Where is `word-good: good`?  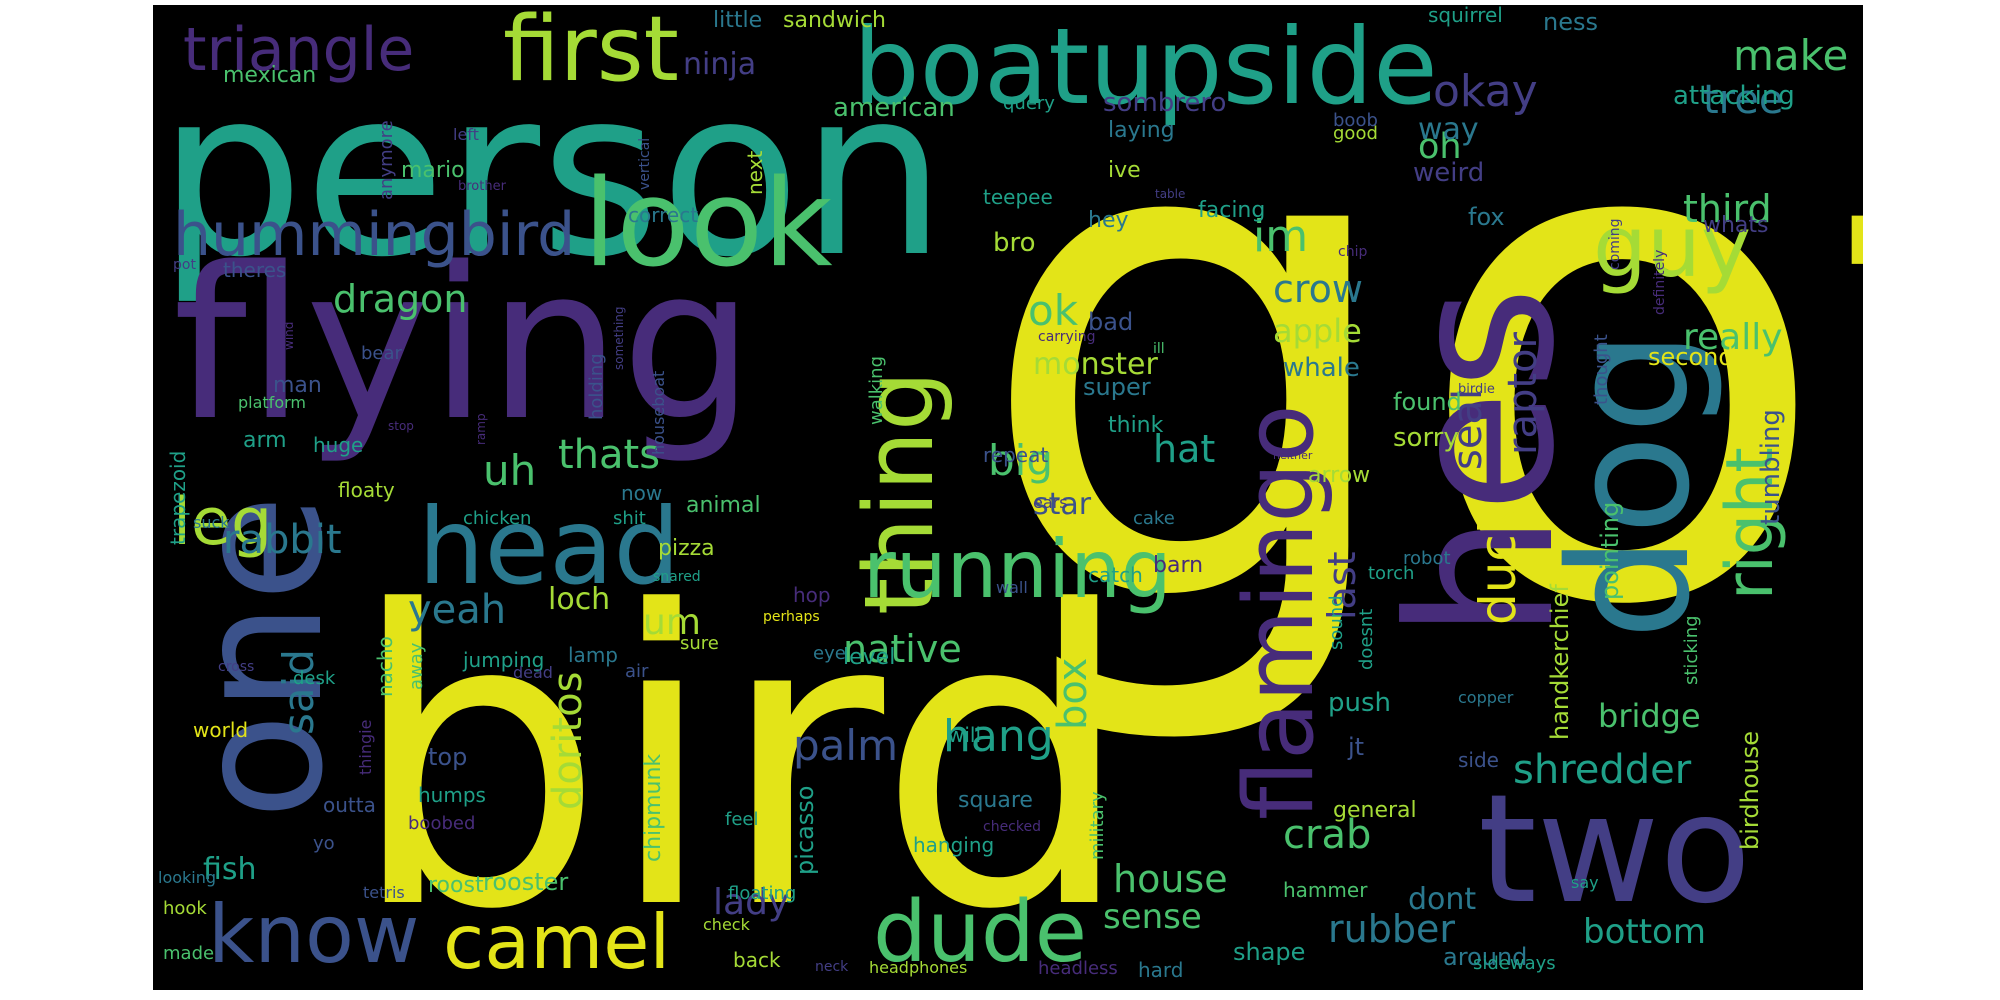
word-good: good is located at coordinates (1355, 133).